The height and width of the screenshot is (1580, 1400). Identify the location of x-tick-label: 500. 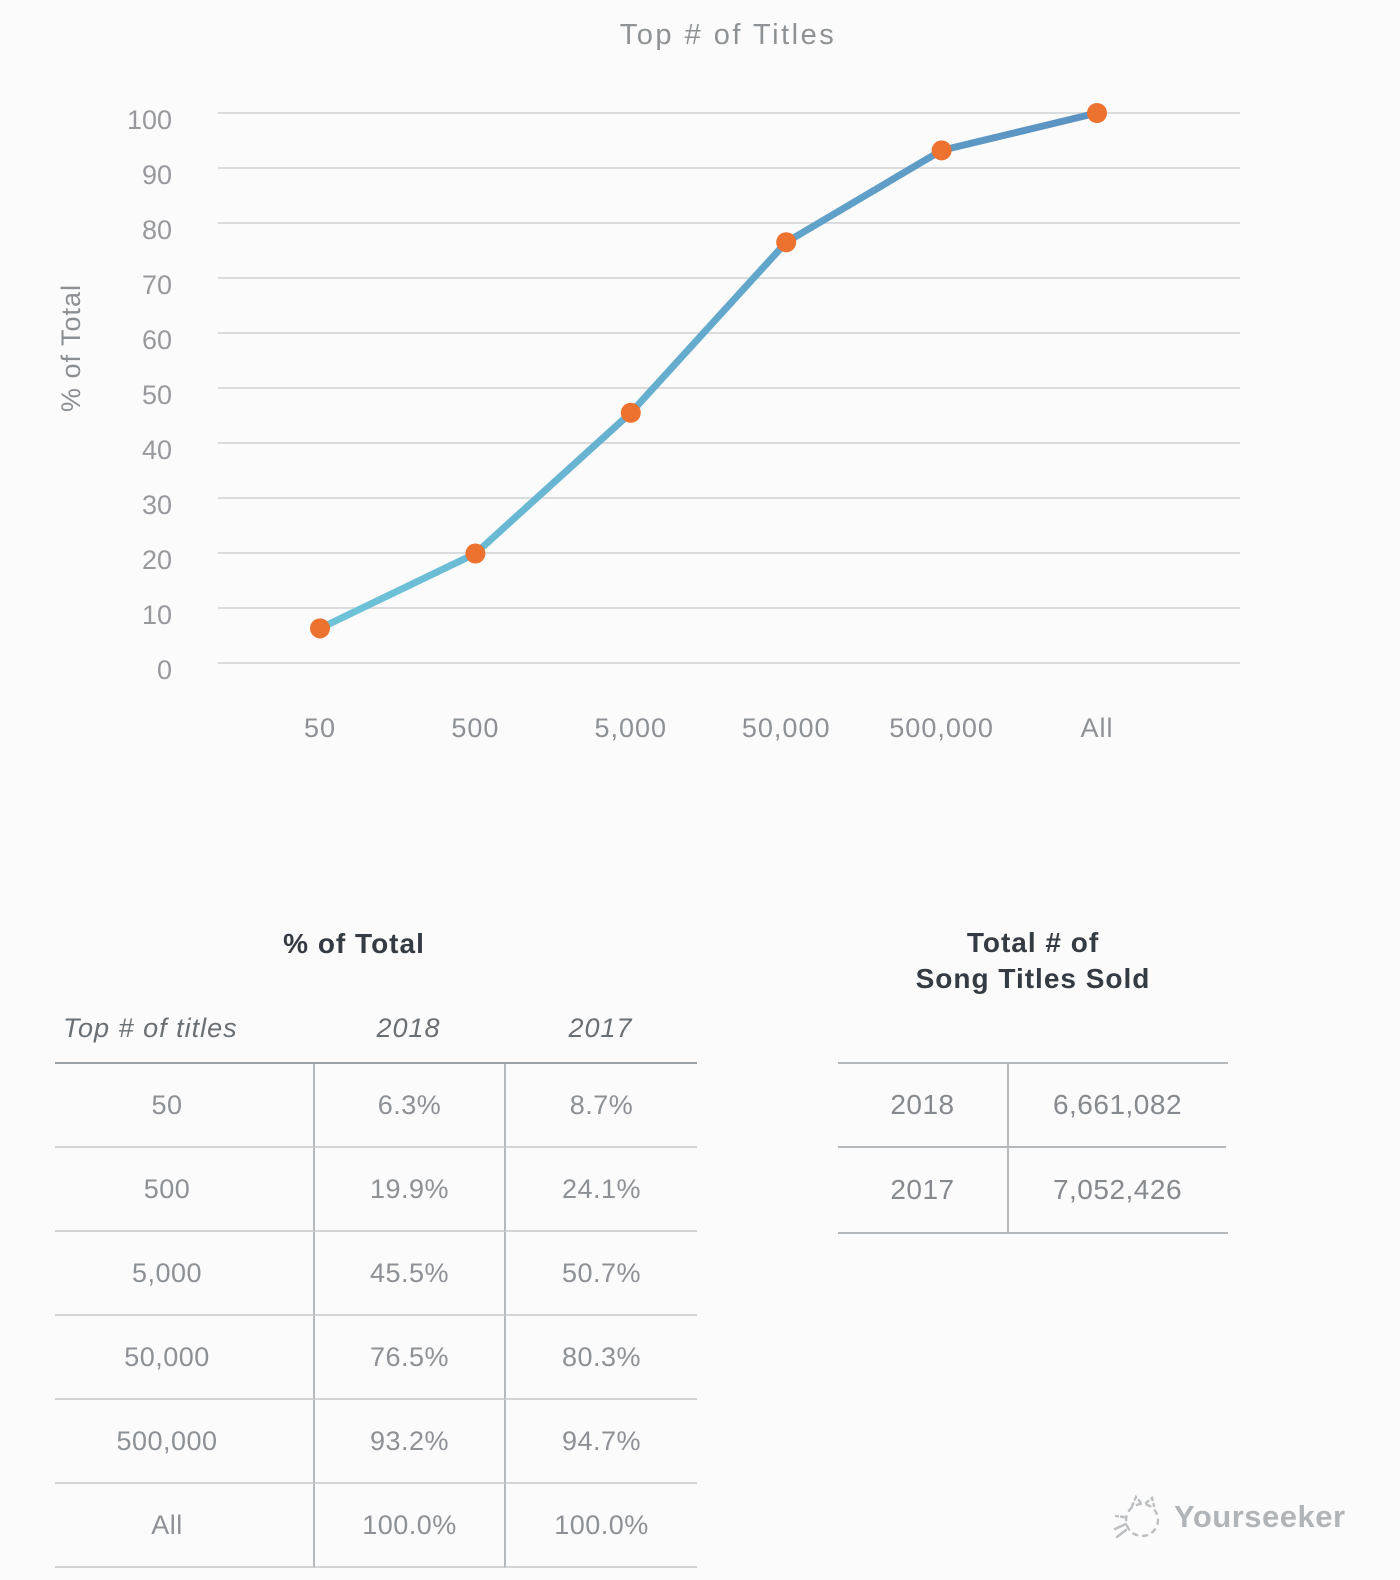
(475, 728).